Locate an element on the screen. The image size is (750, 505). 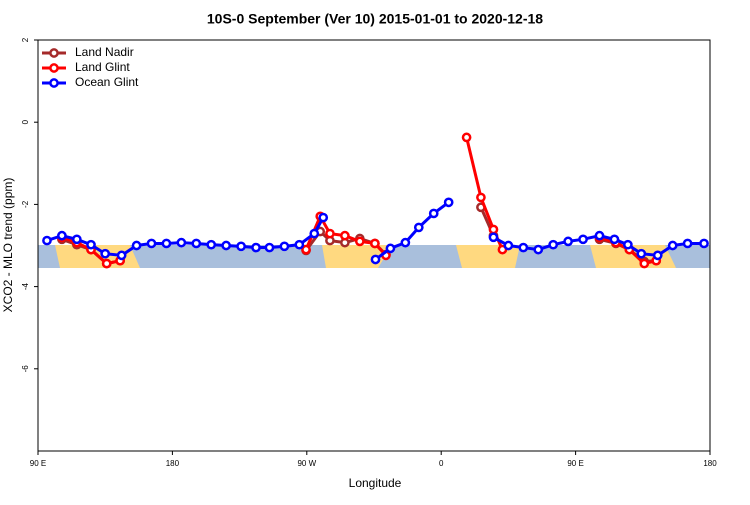
y-tick-label: -4 is located at coordinates (25, 286).